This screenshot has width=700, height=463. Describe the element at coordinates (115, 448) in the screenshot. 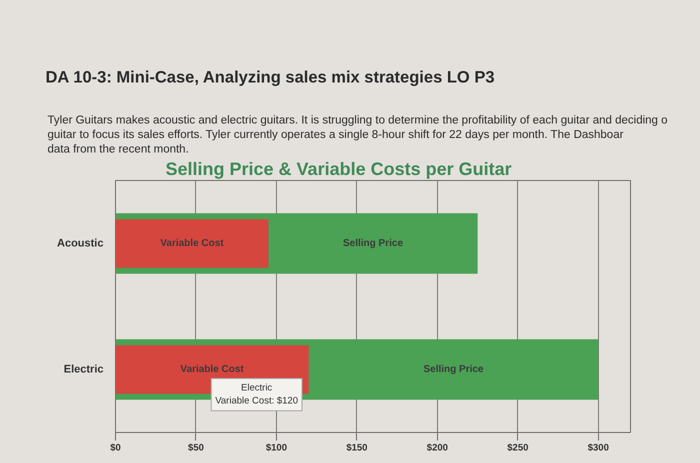

I see `x-tick-label: $0` at that location.